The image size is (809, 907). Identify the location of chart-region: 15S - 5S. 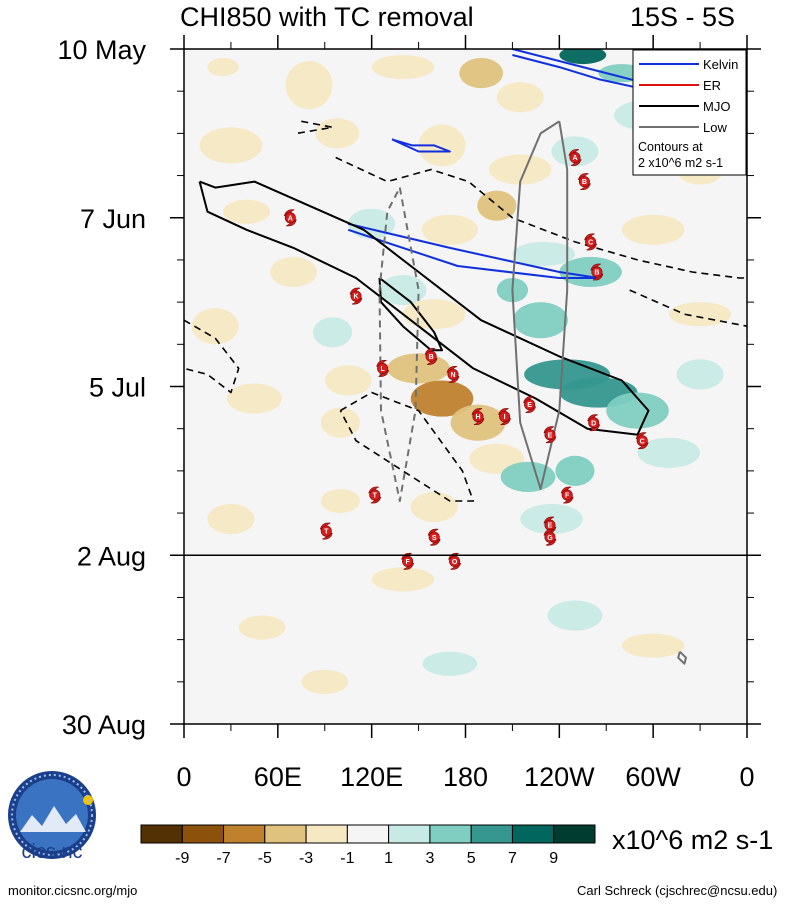
(683, 17).